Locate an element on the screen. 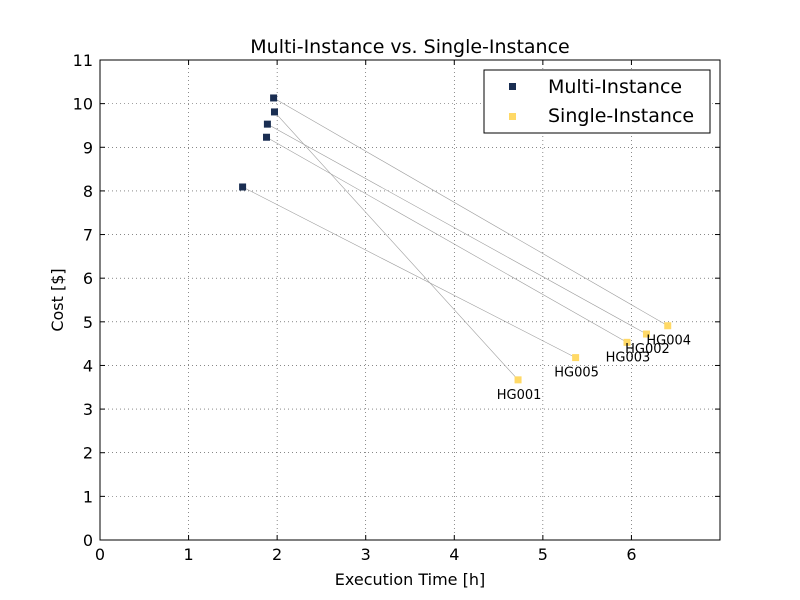 Image resolution: width=800 pixels, height=600 pixels. x-tick-label: 0 is located at coordinates (100, 554).